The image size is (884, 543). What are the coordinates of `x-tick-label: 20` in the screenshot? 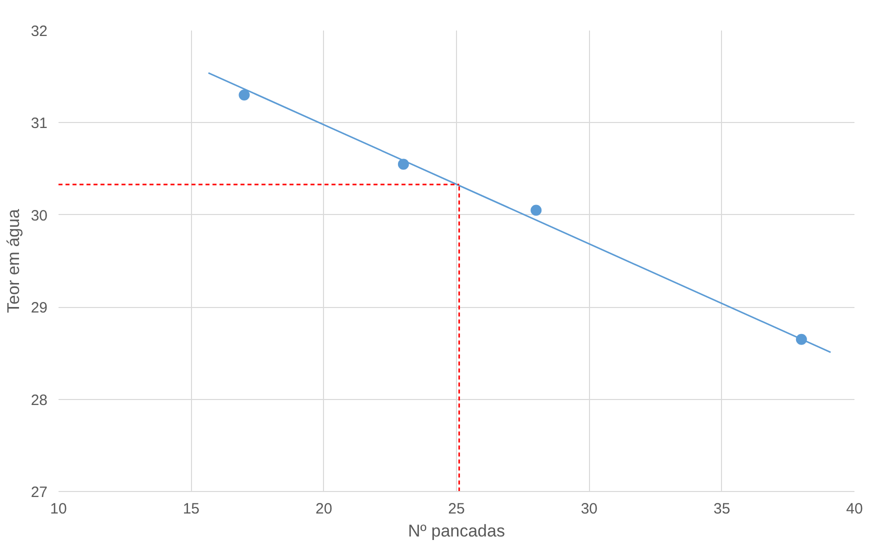 It's located at (323, 509).